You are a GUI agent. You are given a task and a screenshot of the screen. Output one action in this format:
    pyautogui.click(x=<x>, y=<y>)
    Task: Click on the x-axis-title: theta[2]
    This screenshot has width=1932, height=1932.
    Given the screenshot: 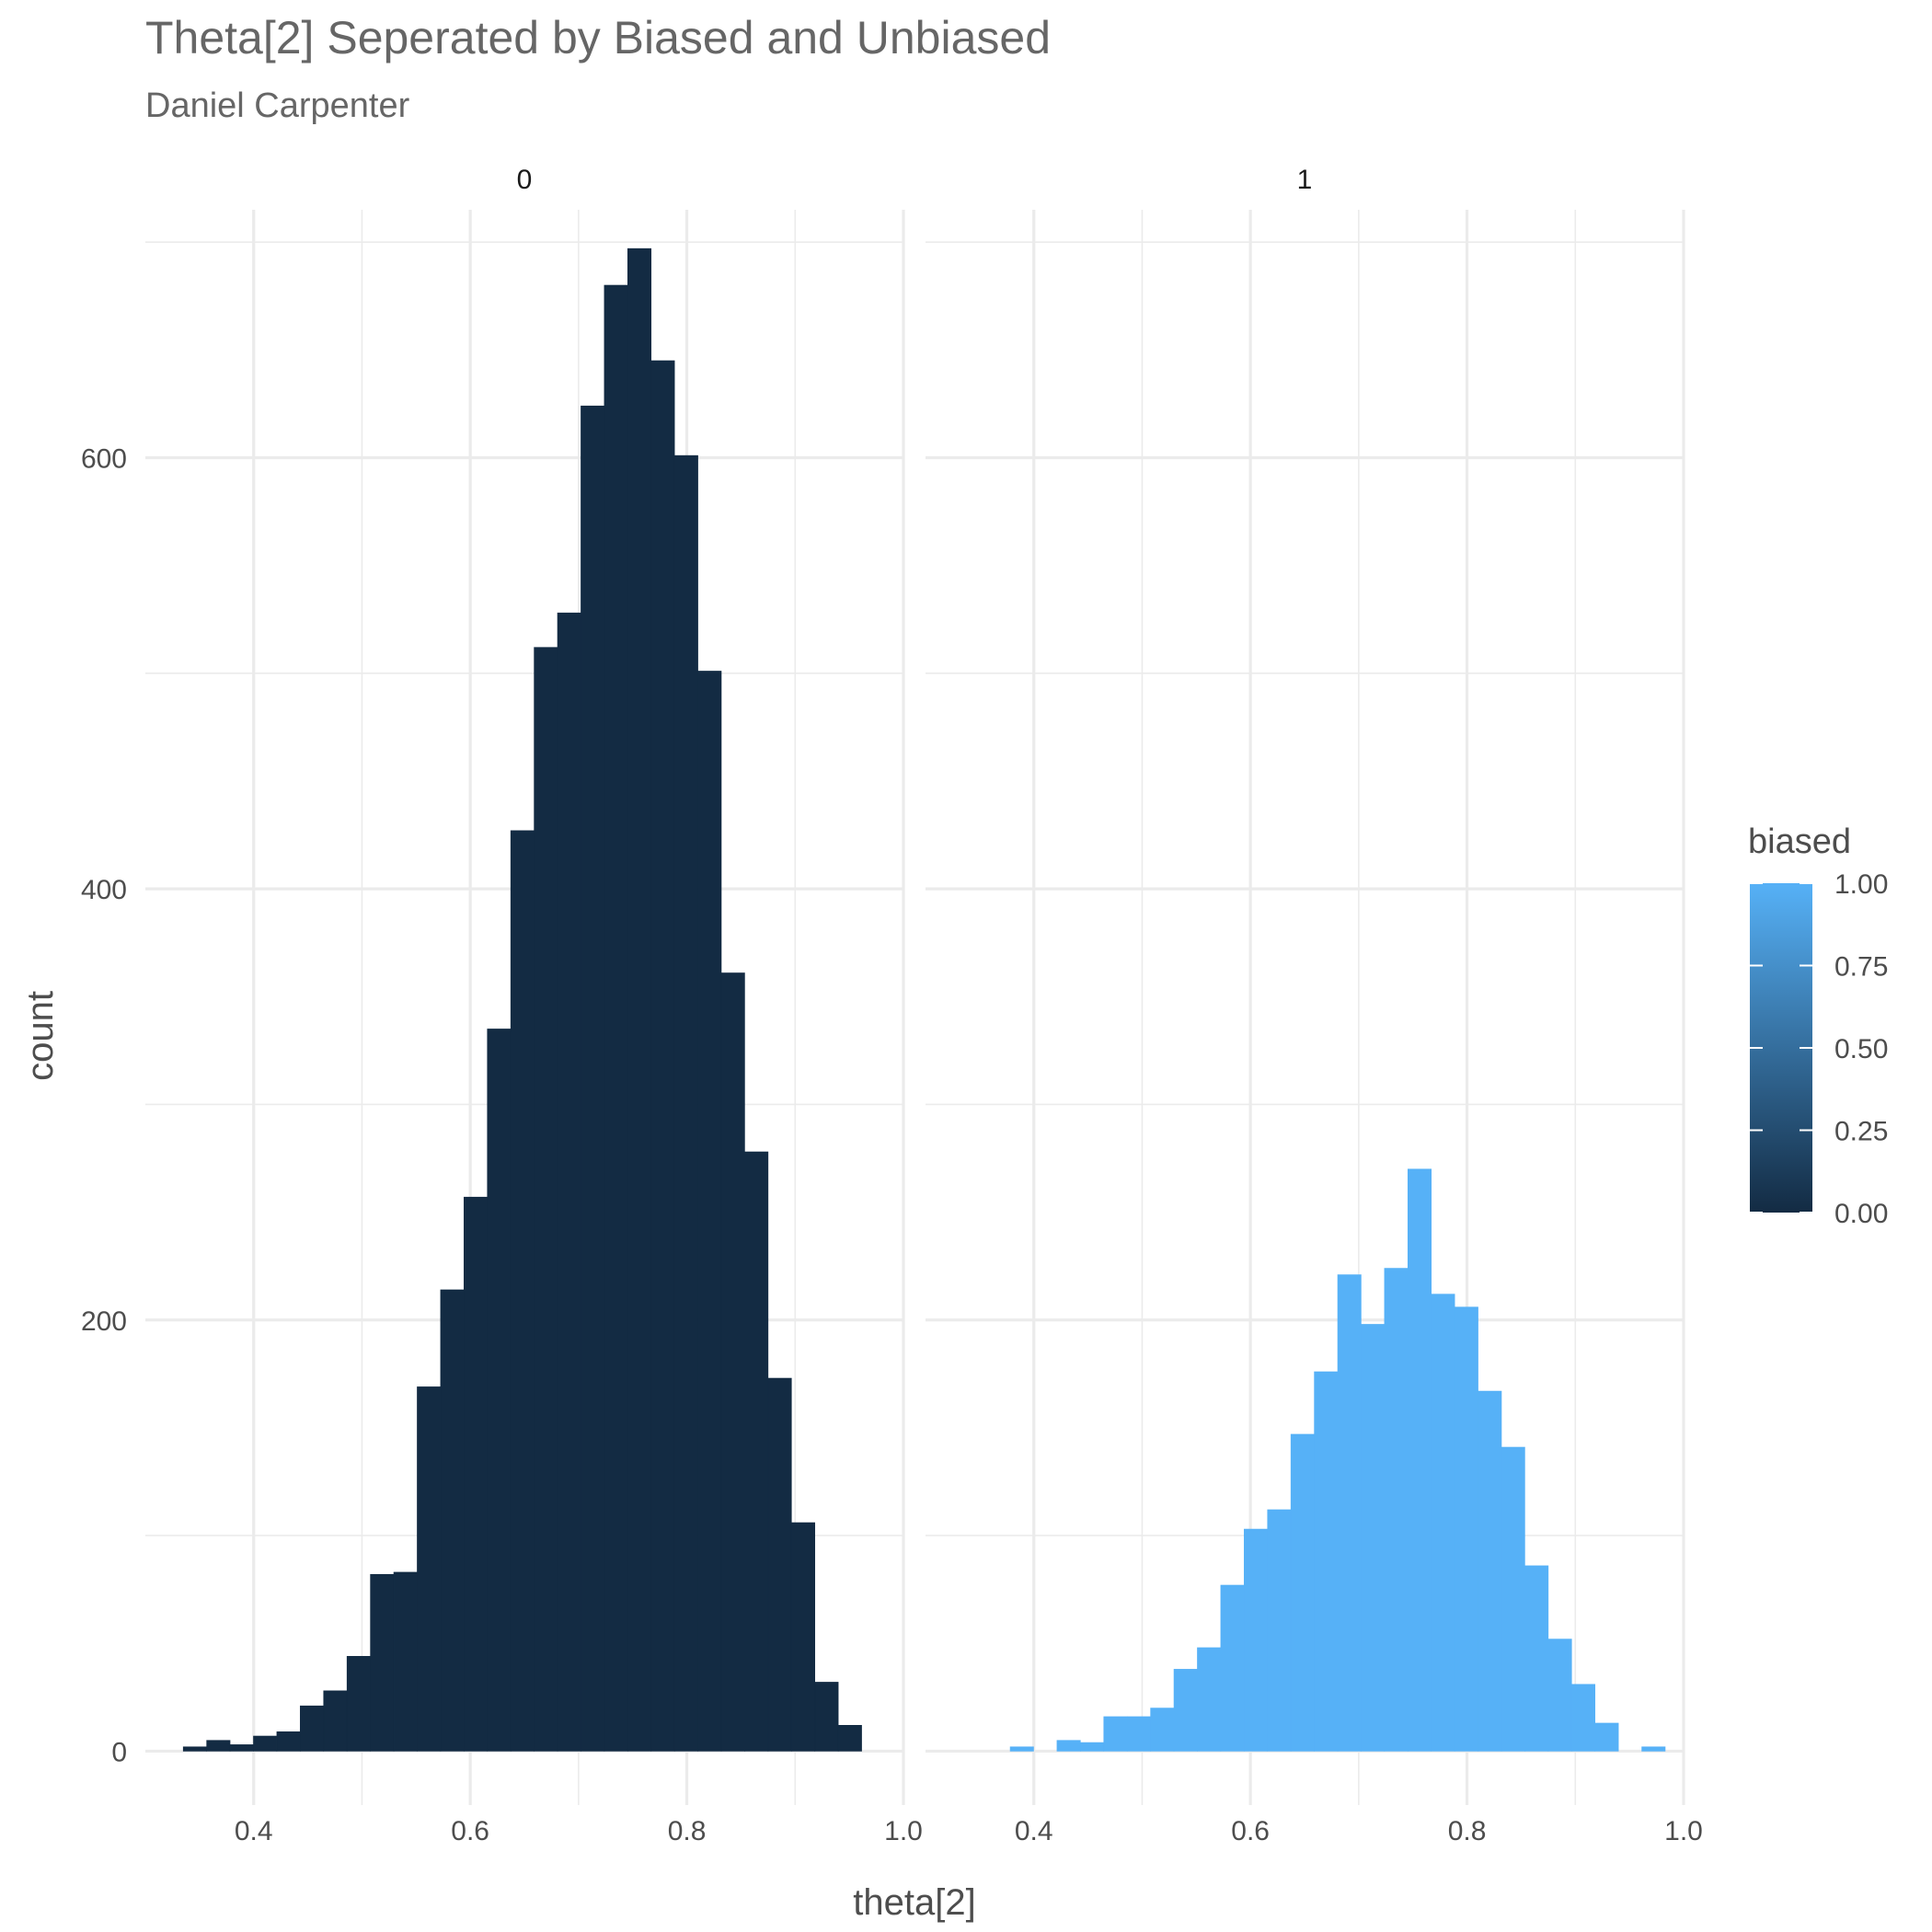 What is the action you would take?
    pyautogui.click(x=914, y=1902)
    